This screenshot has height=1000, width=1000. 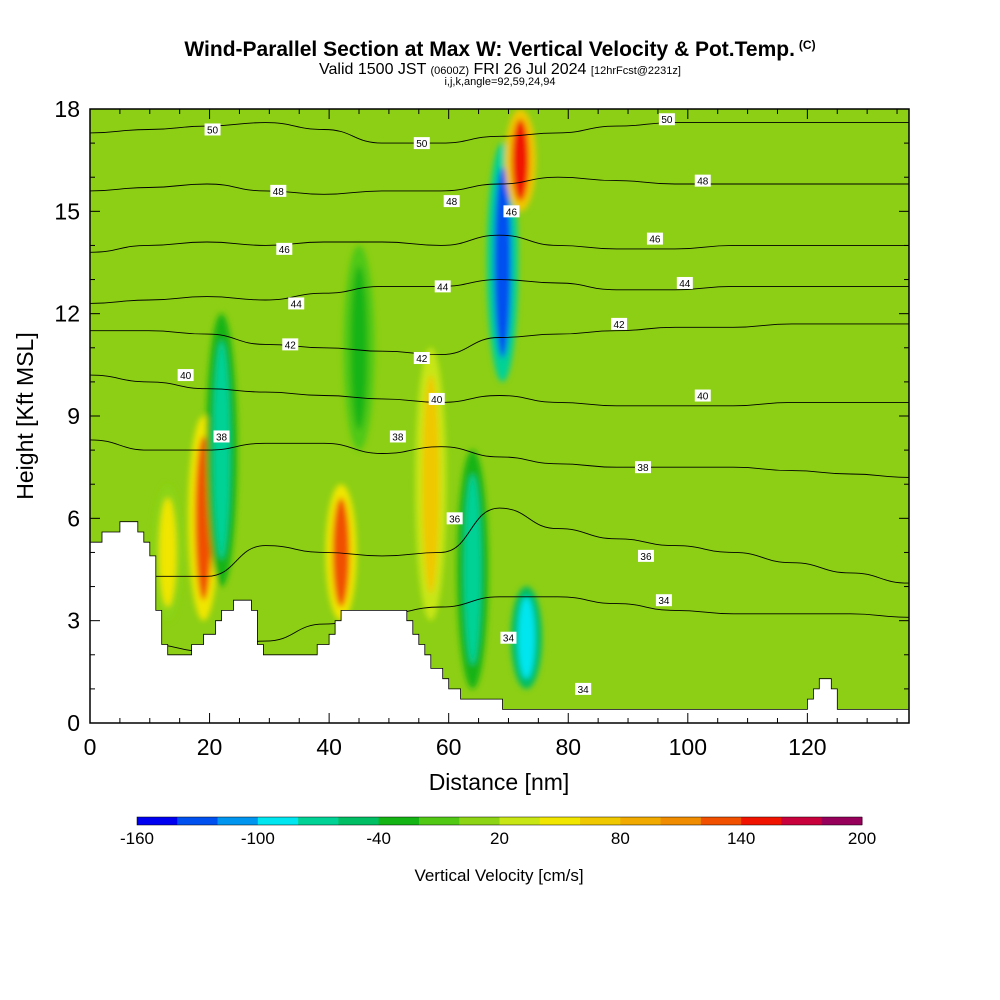 I want to click on colorbar-frame, so click(x=499, y=821).